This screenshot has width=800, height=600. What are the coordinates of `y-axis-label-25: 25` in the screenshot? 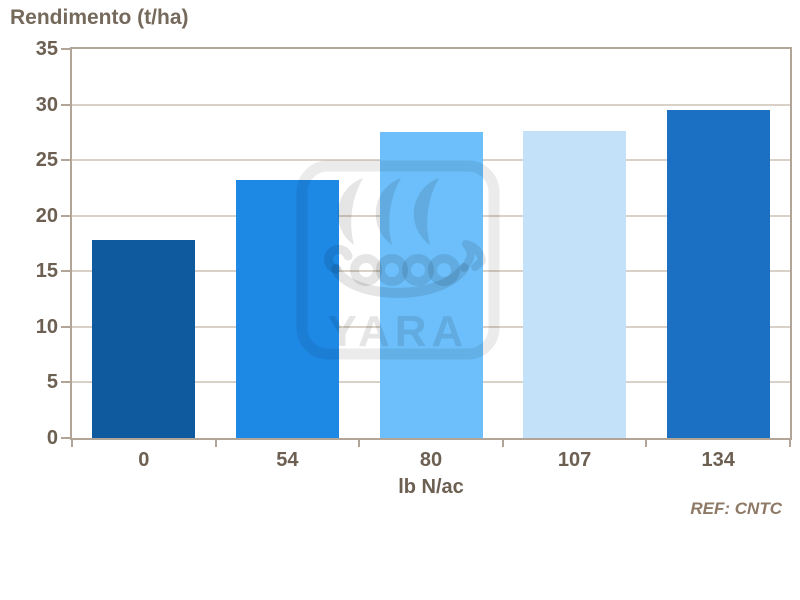 It's located at (46, 160).